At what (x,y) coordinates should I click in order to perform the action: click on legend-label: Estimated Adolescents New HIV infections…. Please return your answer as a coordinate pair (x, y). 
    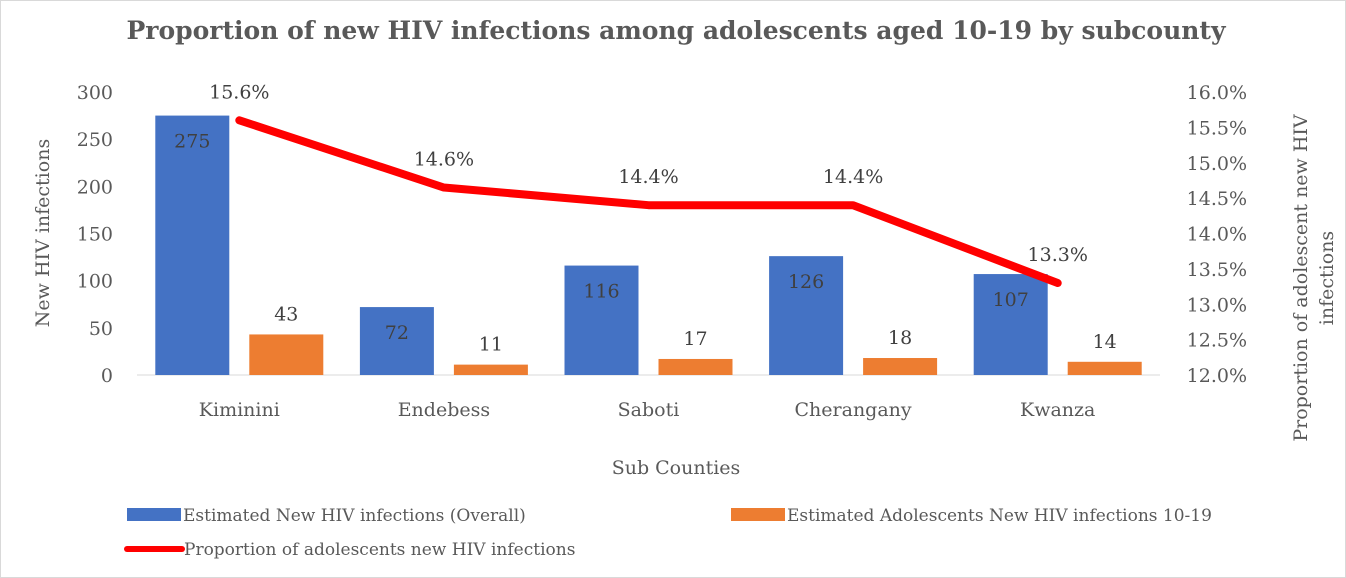
    Looking at the image, I should click on (999, 516).